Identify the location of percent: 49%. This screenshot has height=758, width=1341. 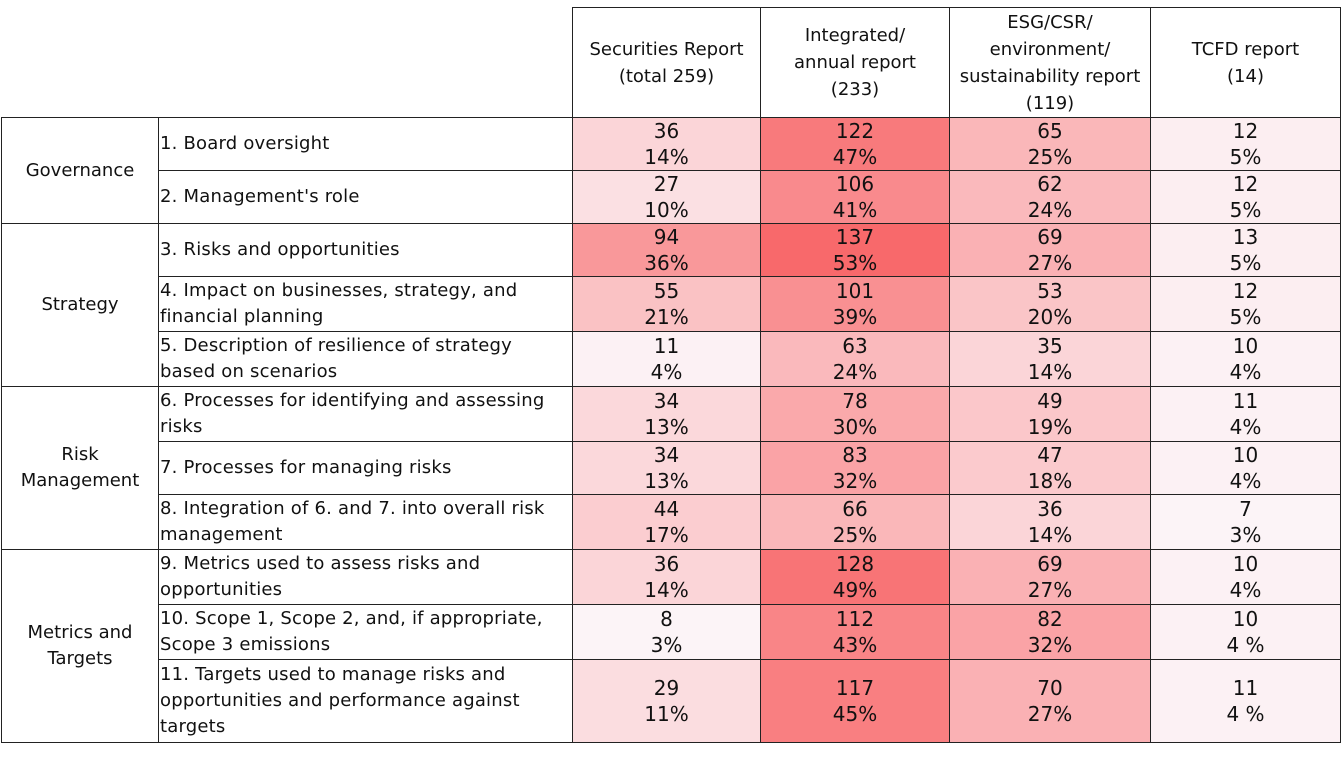
(855, 590).